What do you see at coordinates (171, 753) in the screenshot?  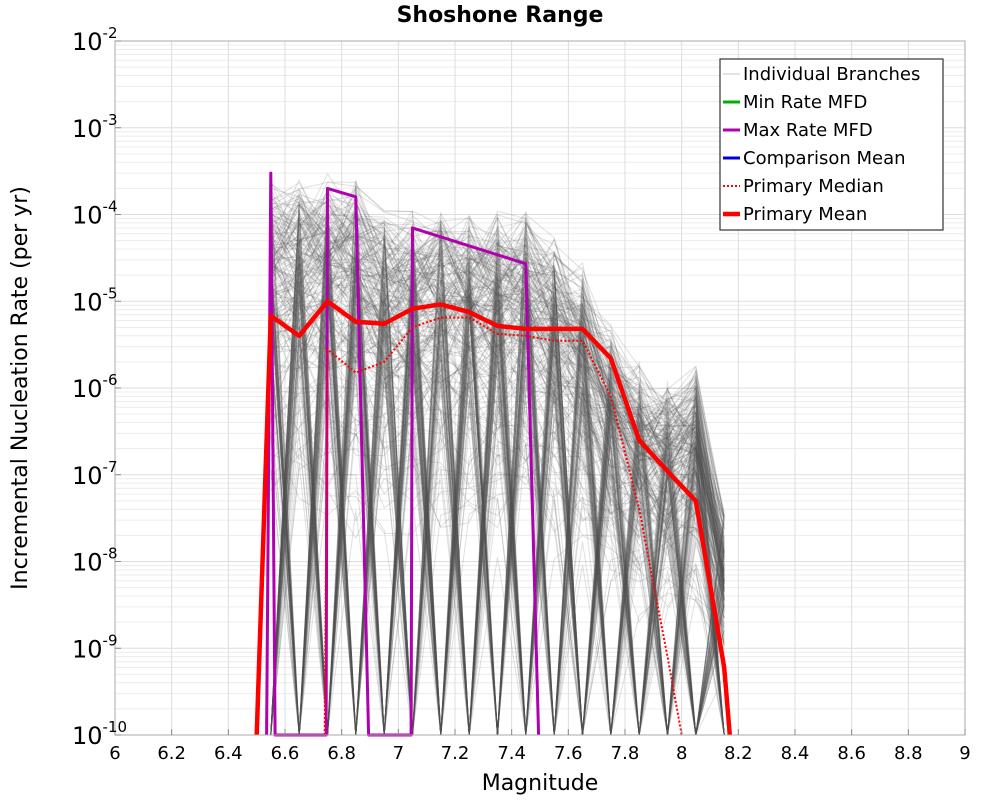 I see `x-tick-label: 6.2` at bounding box center [171, 753].